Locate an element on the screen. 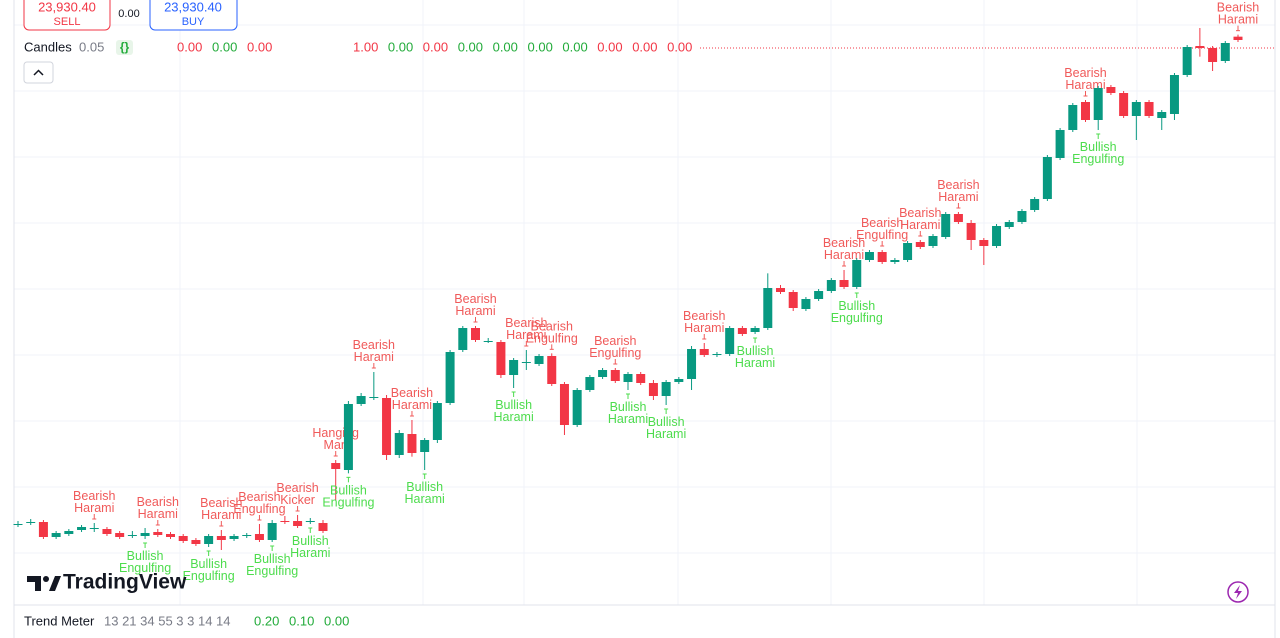  legend-name: Candles is located at coordinates (48, 46).